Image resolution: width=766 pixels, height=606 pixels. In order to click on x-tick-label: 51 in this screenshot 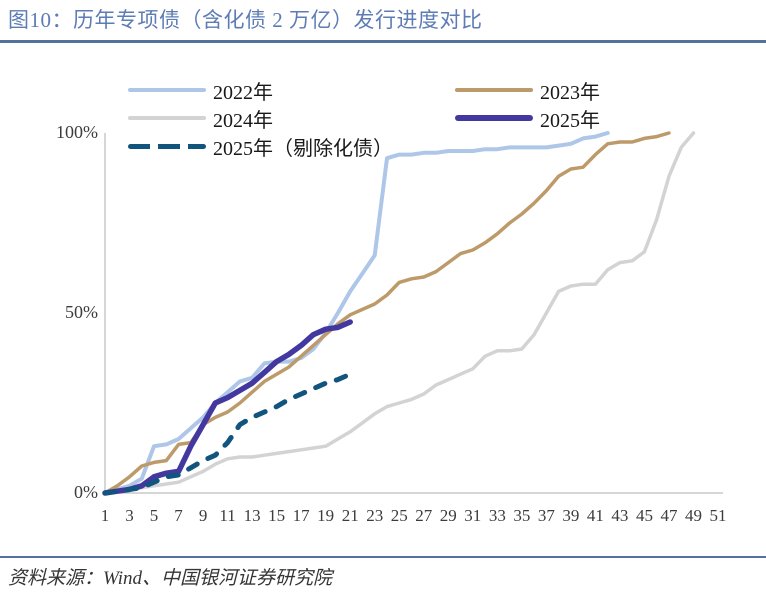, I will do `click(718, 515)`.